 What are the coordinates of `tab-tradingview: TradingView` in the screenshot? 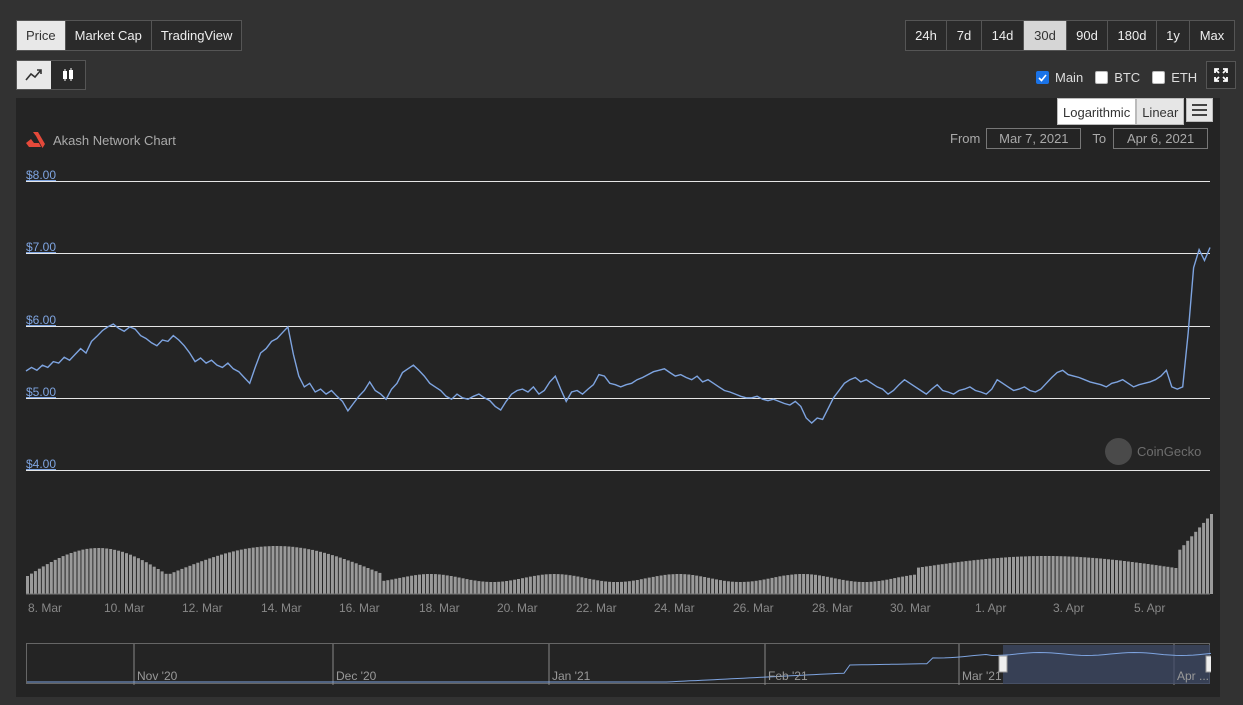 It's located at (196, 35).